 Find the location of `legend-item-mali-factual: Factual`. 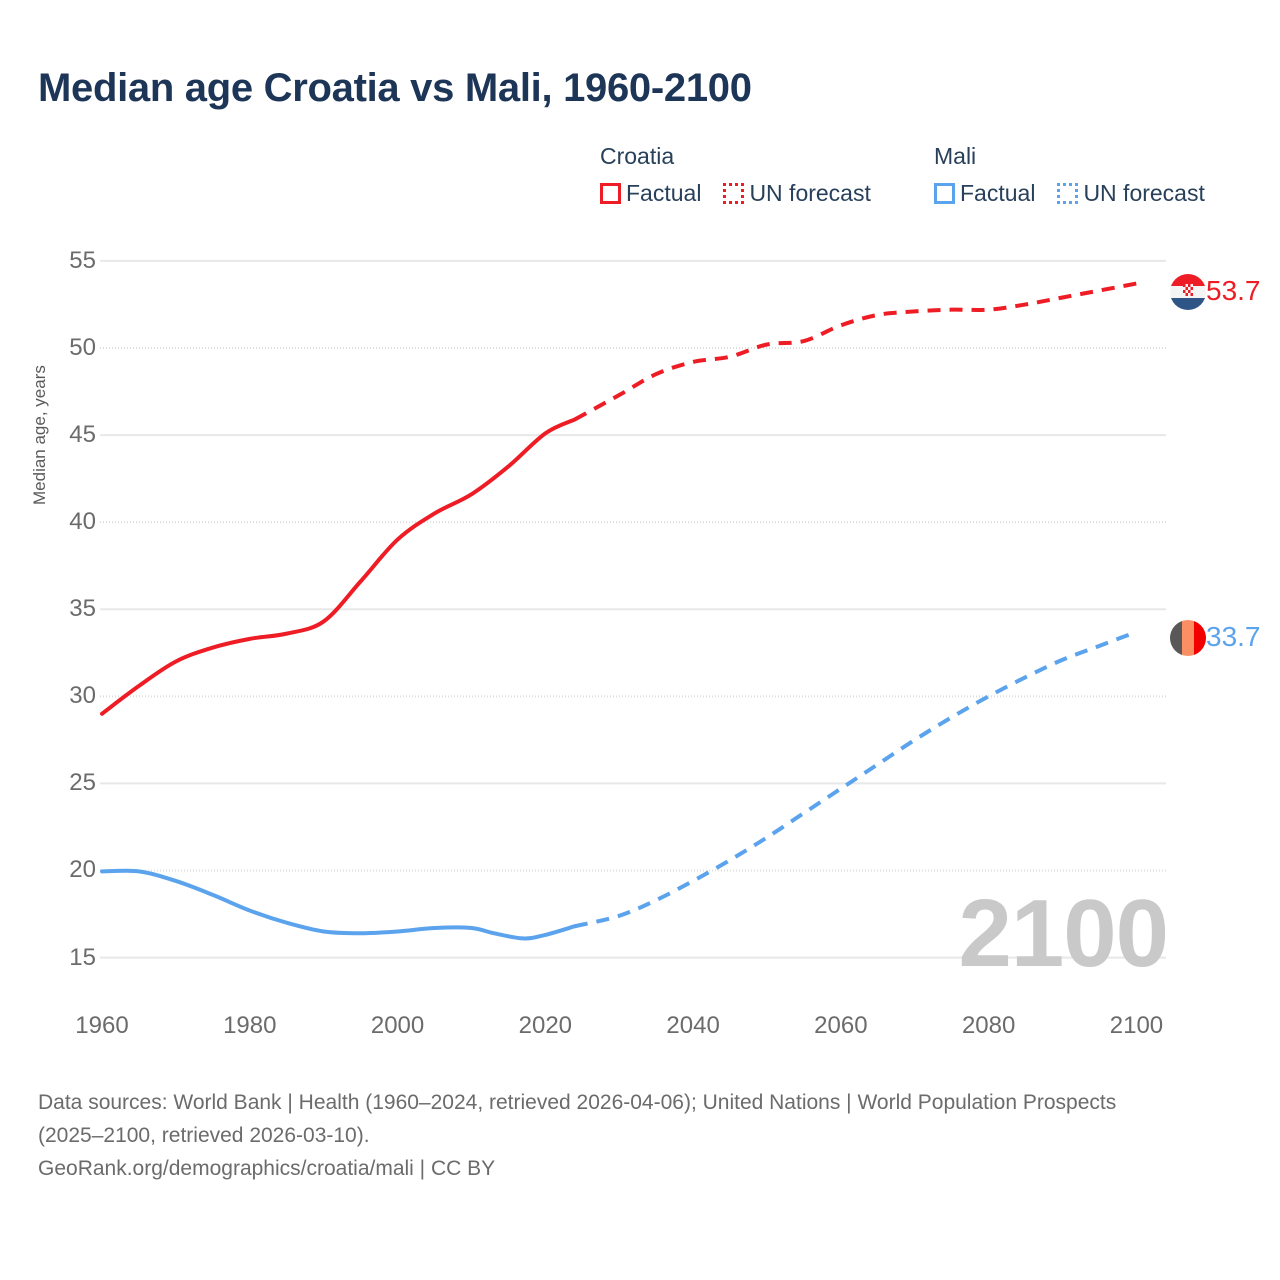

legend-item-mali-factual: Factual is located at coordinates (984, 193).